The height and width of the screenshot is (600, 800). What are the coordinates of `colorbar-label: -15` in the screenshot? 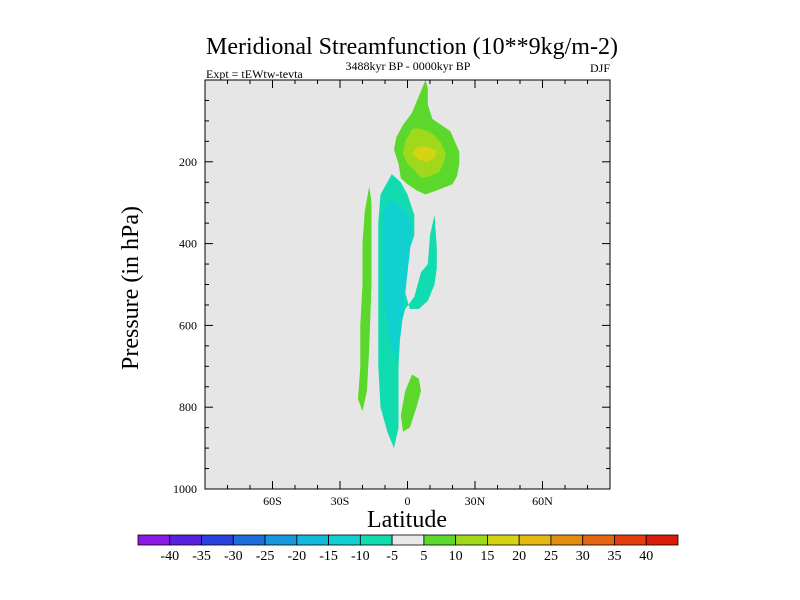 It's located at (328, 556).